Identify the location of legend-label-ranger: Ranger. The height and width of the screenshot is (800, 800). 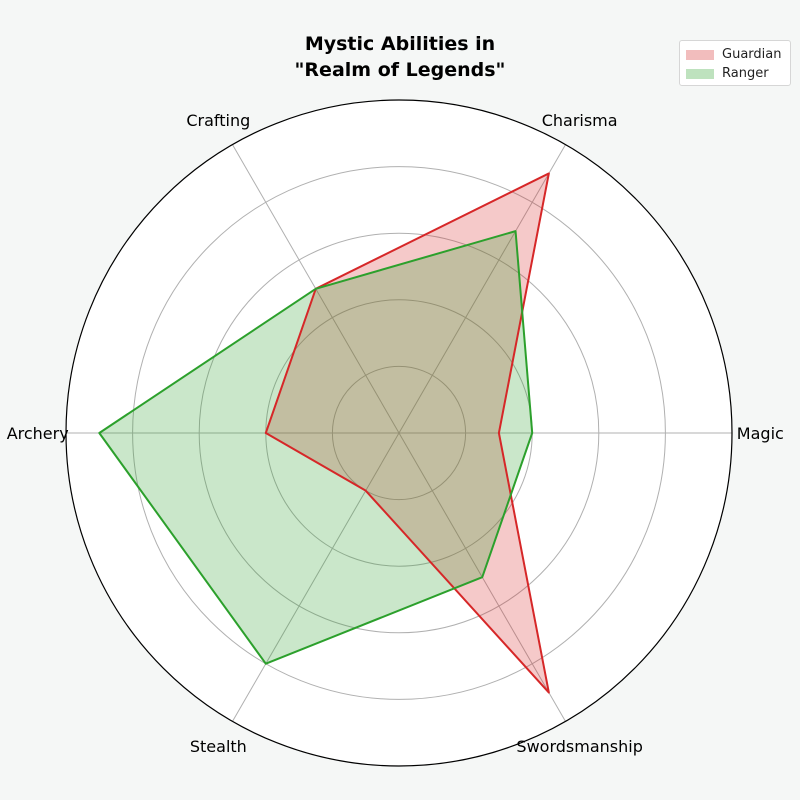
(745, 73).